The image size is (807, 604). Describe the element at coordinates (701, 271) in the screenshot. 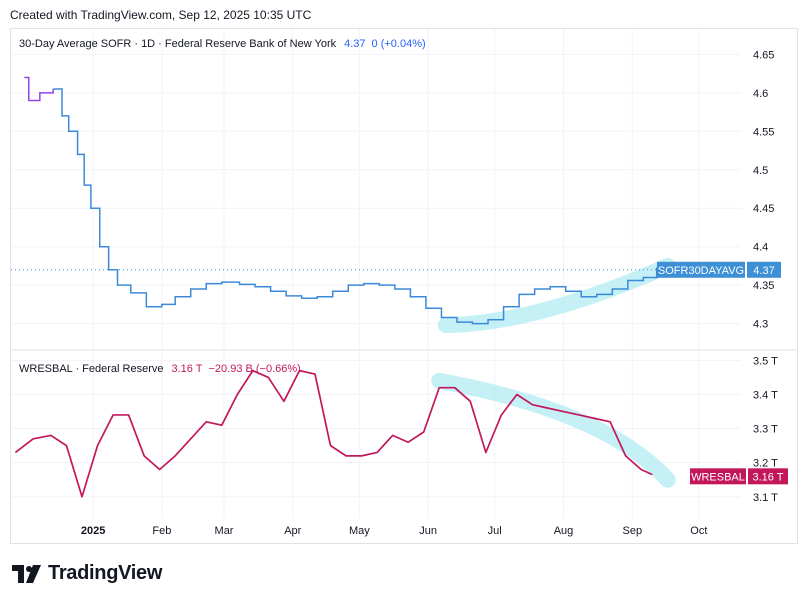

I see `svg-text: SOFR30DAYAVG` at that location.